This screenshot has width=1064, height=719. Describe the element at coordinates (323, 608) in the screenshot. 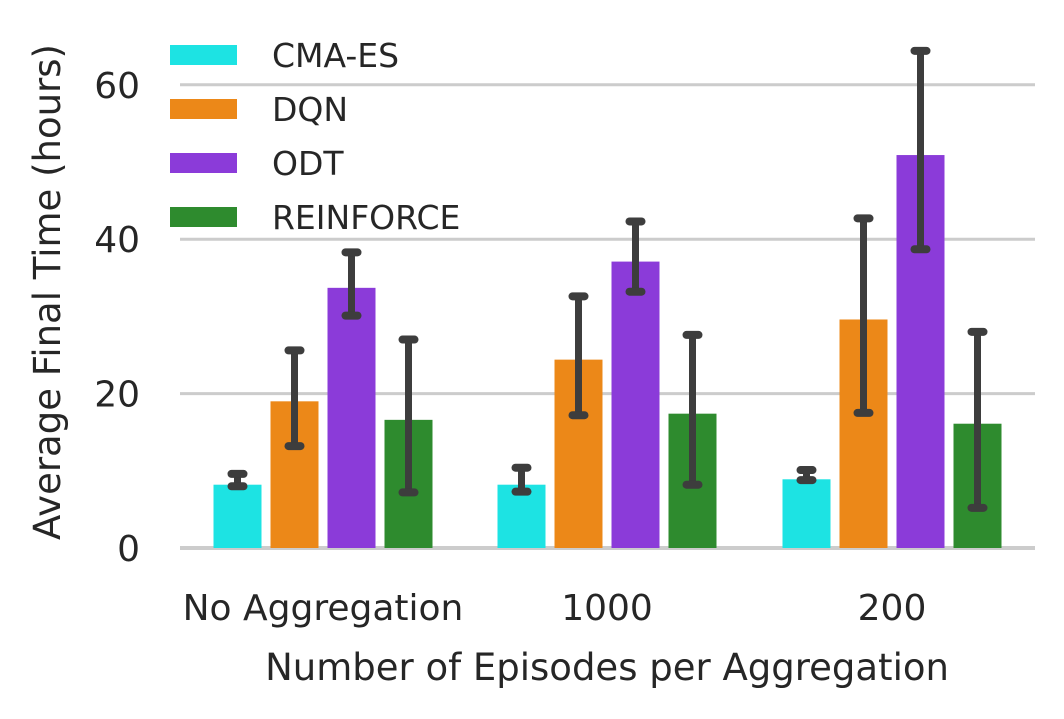

I see `x-tick-label: No Aggregation` at that location.